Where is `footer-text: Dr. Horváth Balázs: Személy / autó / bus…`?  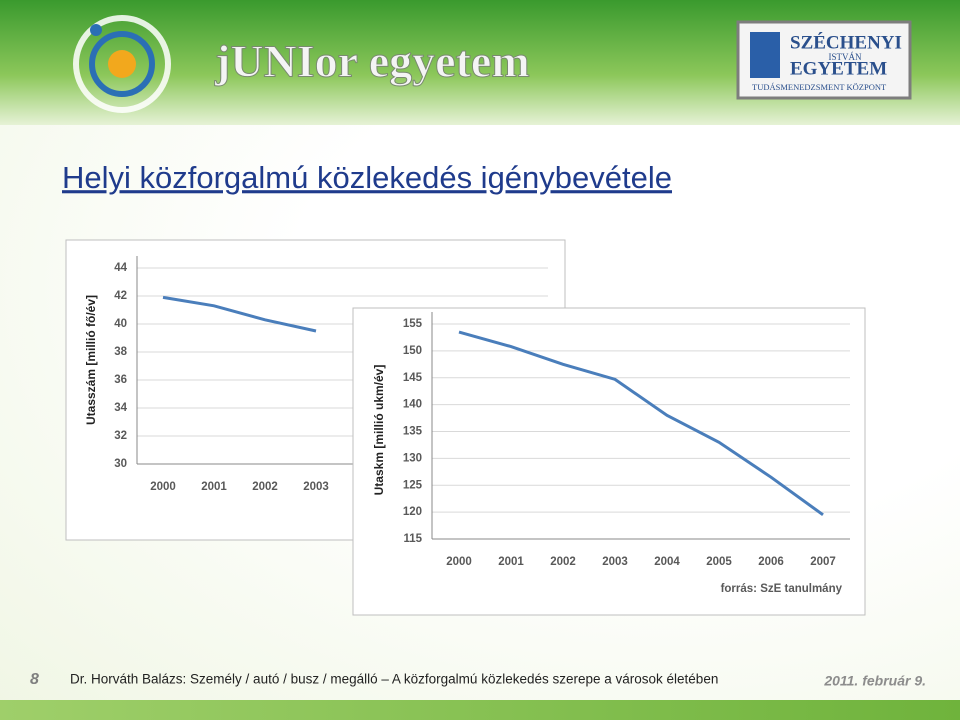 footer-text: Dr. Horváth Balázs: Személy / autó / bus… is located at coordinates (394, 679).